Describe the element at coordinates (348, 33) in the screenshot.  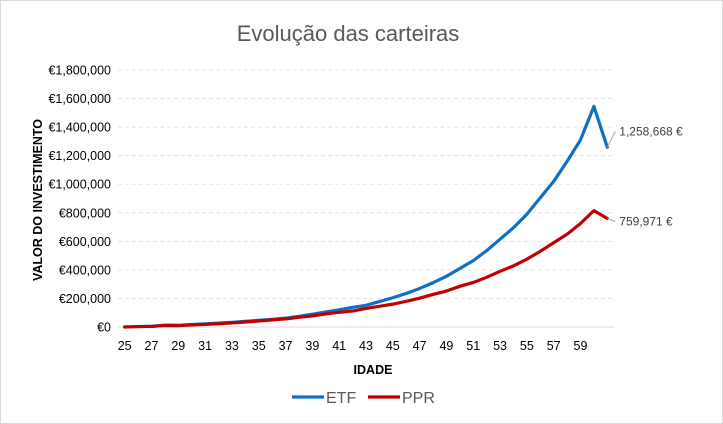
I see `chart-title: Evolução das carteiras` at that location.